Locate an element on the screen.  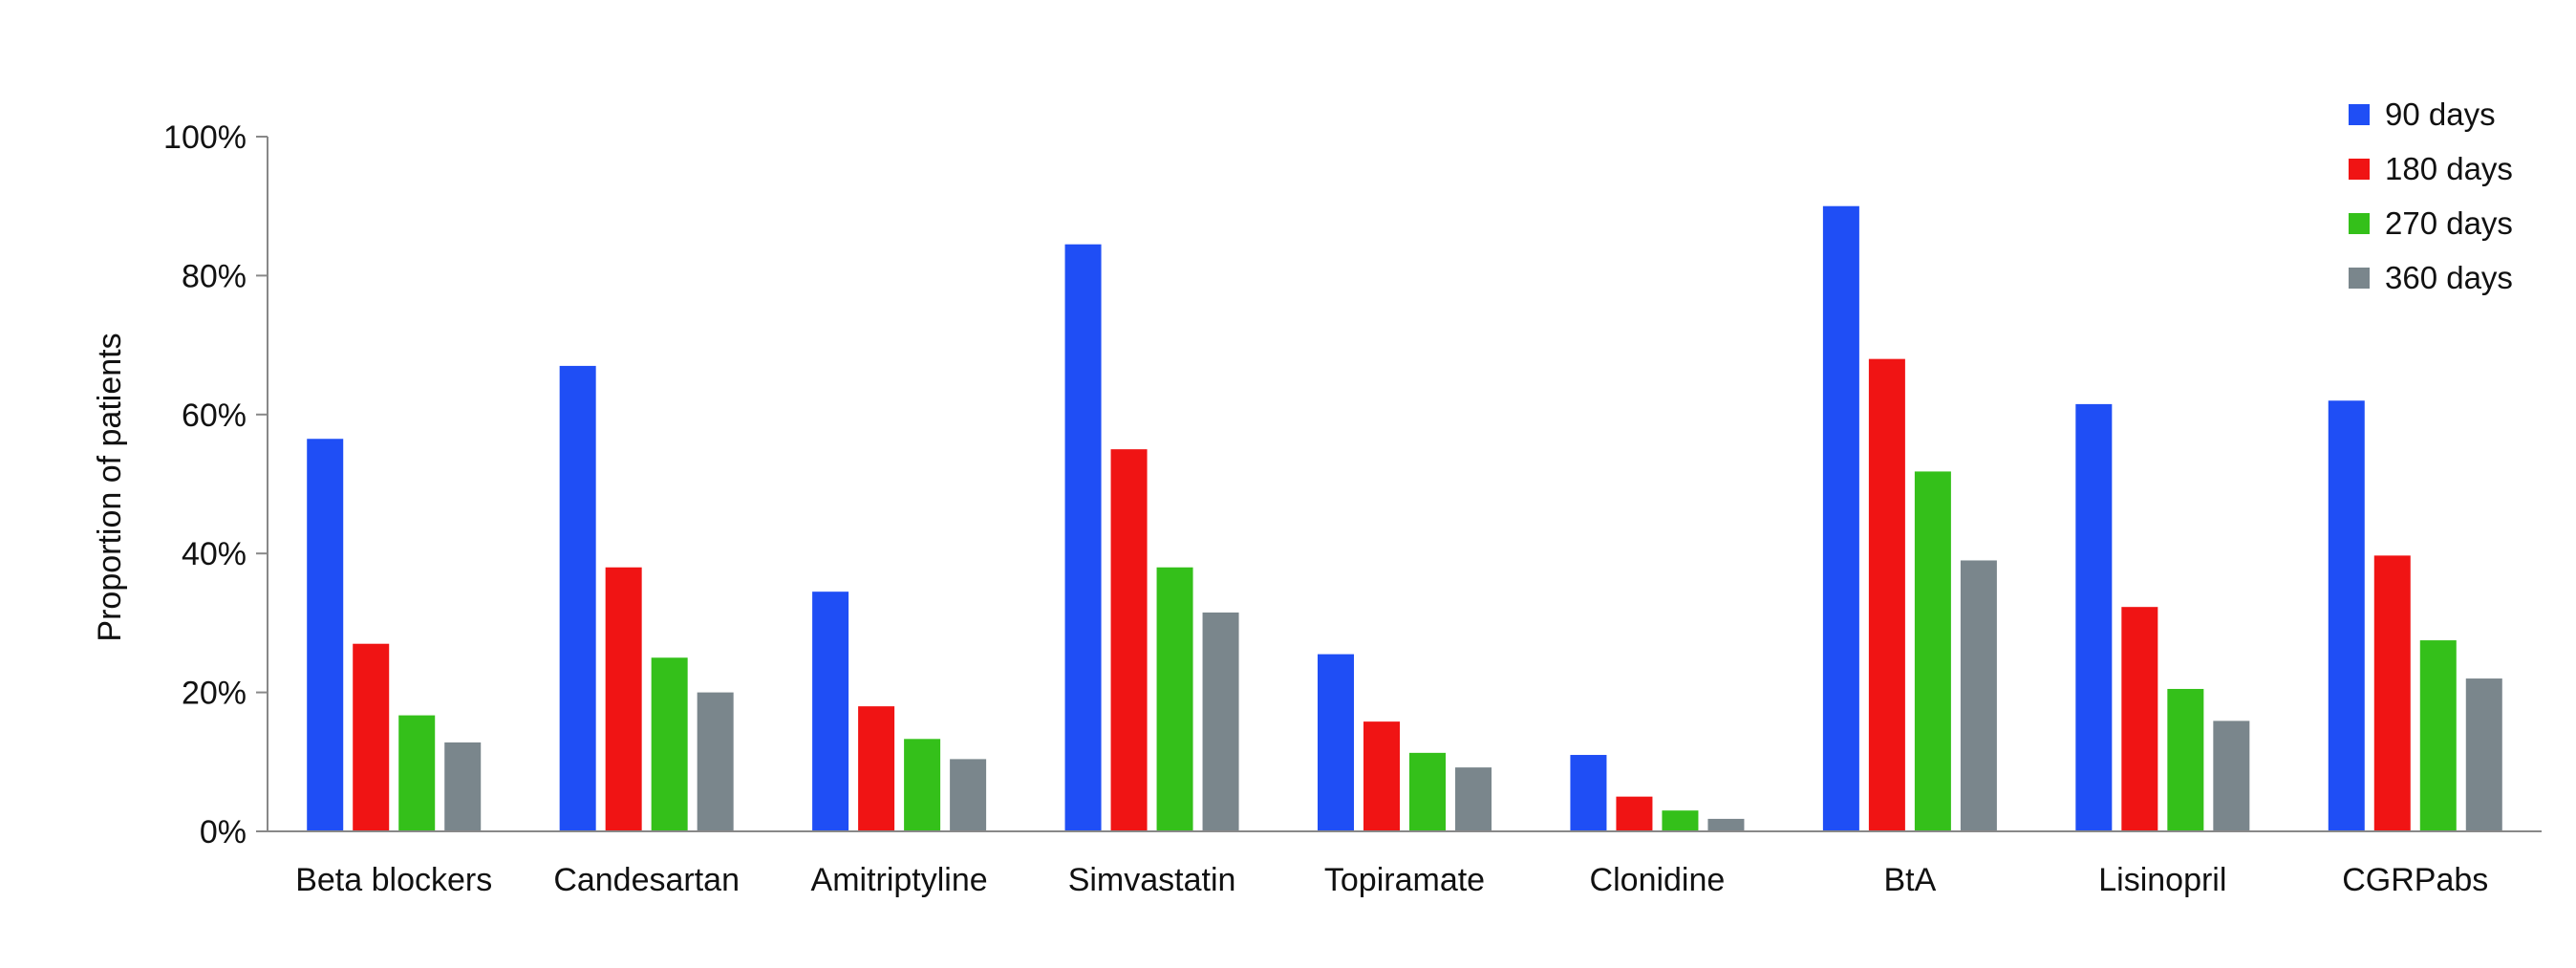
bar-topiramate-360-days is located at coordinates (1473, 799).